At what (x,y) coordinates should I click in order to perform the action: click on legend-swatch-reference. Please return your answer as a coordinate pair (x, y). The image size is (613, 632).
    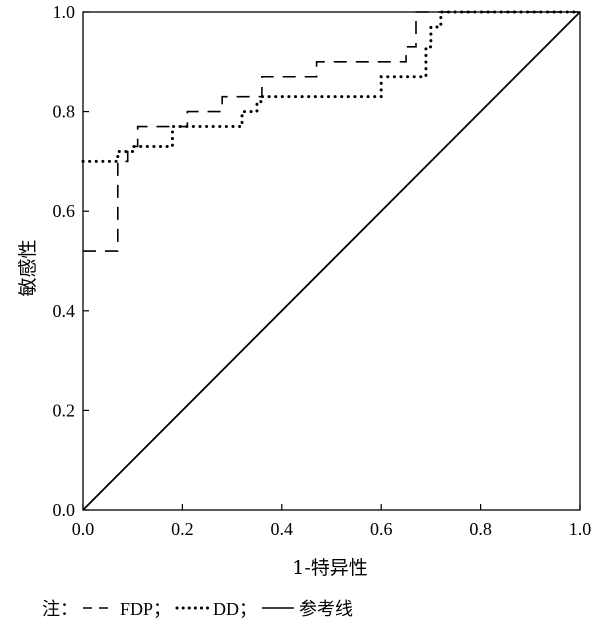
    Looking at the image, I should click on (278, 608).